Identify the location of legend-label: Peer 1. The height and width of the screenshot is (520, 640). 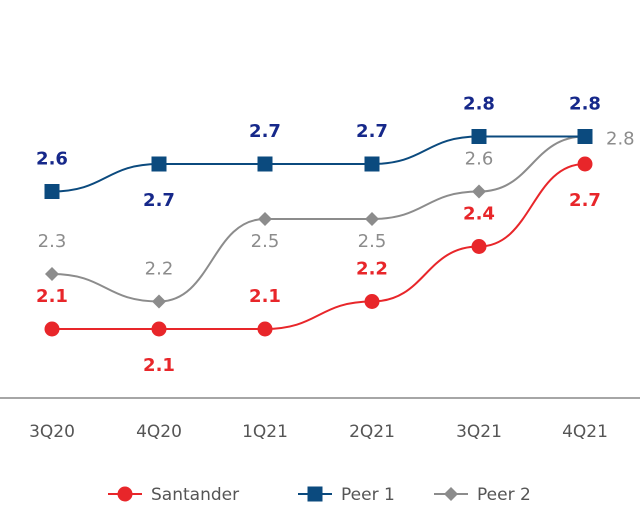
(368, 495).